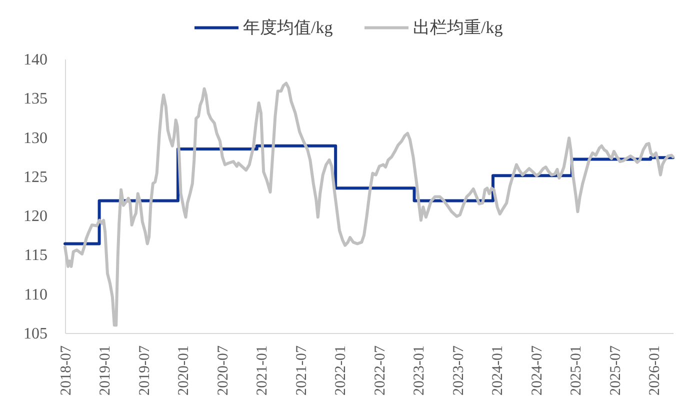 The width and height of the screenshot is (686, 414). What do you see at coordinates (144, 370) in the screenshot?
I see `x-tick-label: 2019-07` at bounding box center [144, 370].